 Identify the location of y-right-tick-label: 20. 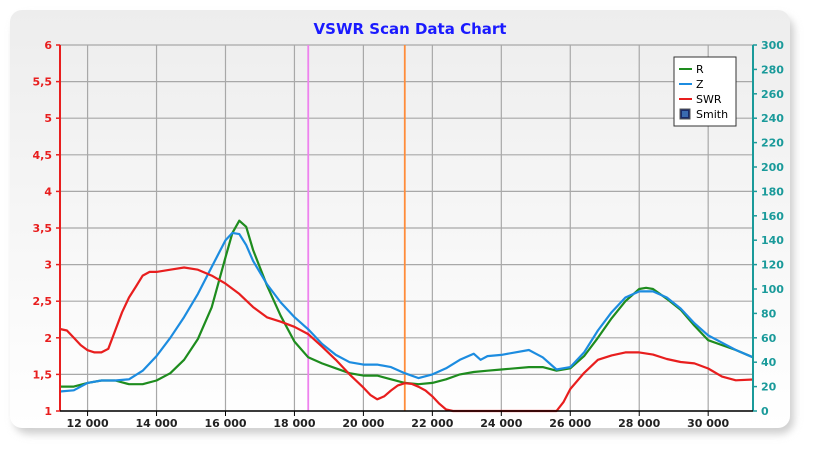
(769, 387).